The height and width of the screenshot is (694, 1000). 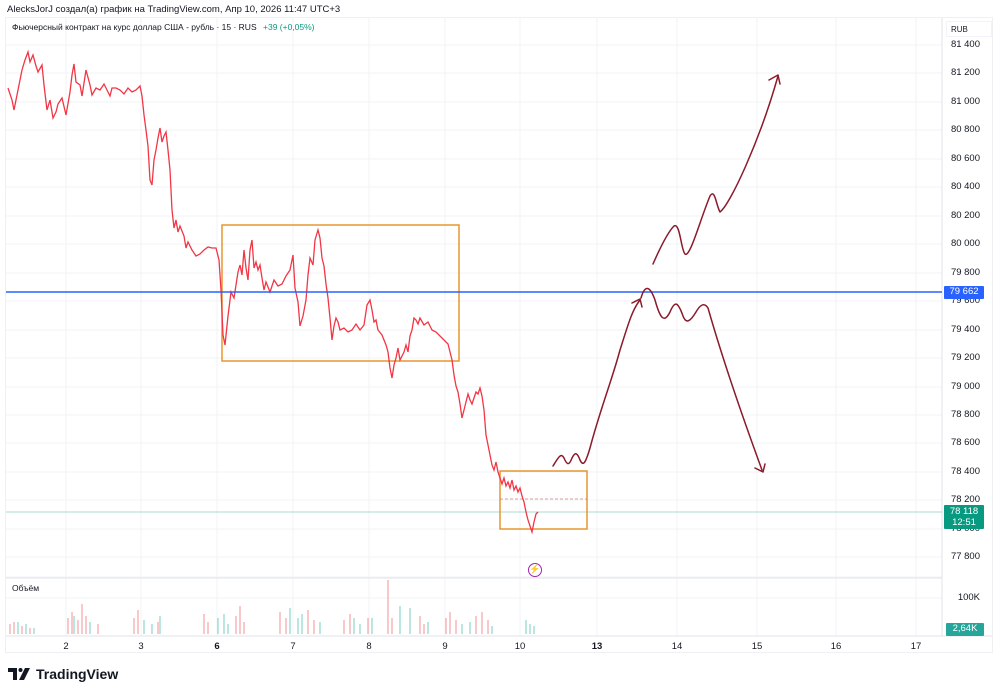 I want to click on price-tick: 78 400, so click(x=965, y=471).